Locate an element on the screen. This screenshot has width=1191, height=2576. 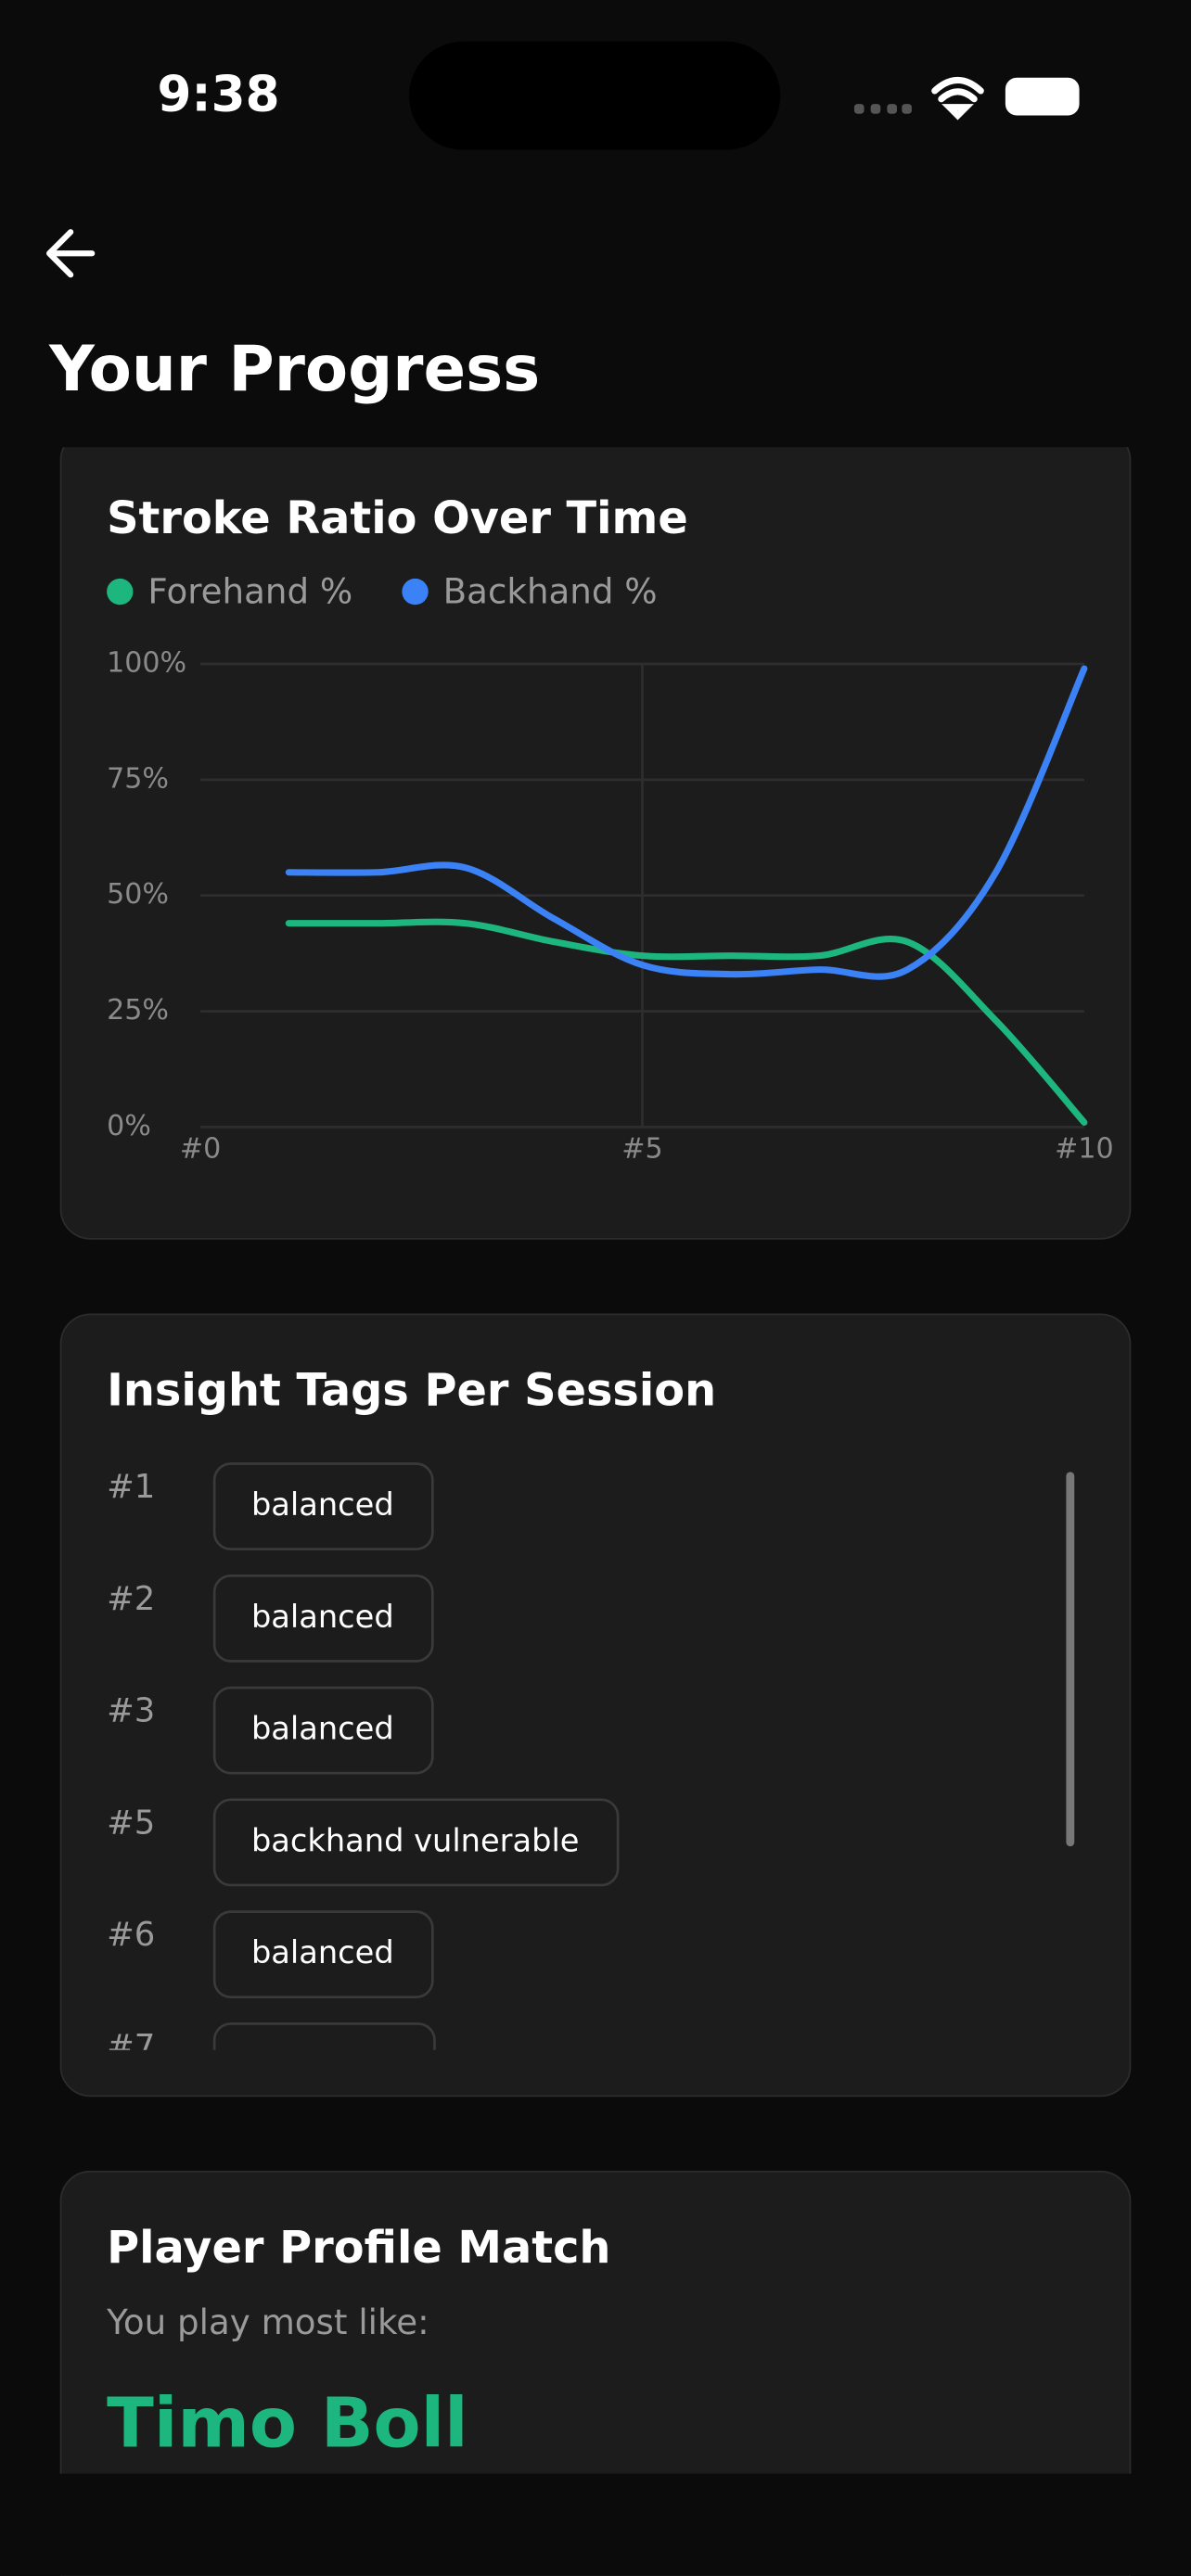
player-name: Timo Boll is located at coordinates (287, 2423).